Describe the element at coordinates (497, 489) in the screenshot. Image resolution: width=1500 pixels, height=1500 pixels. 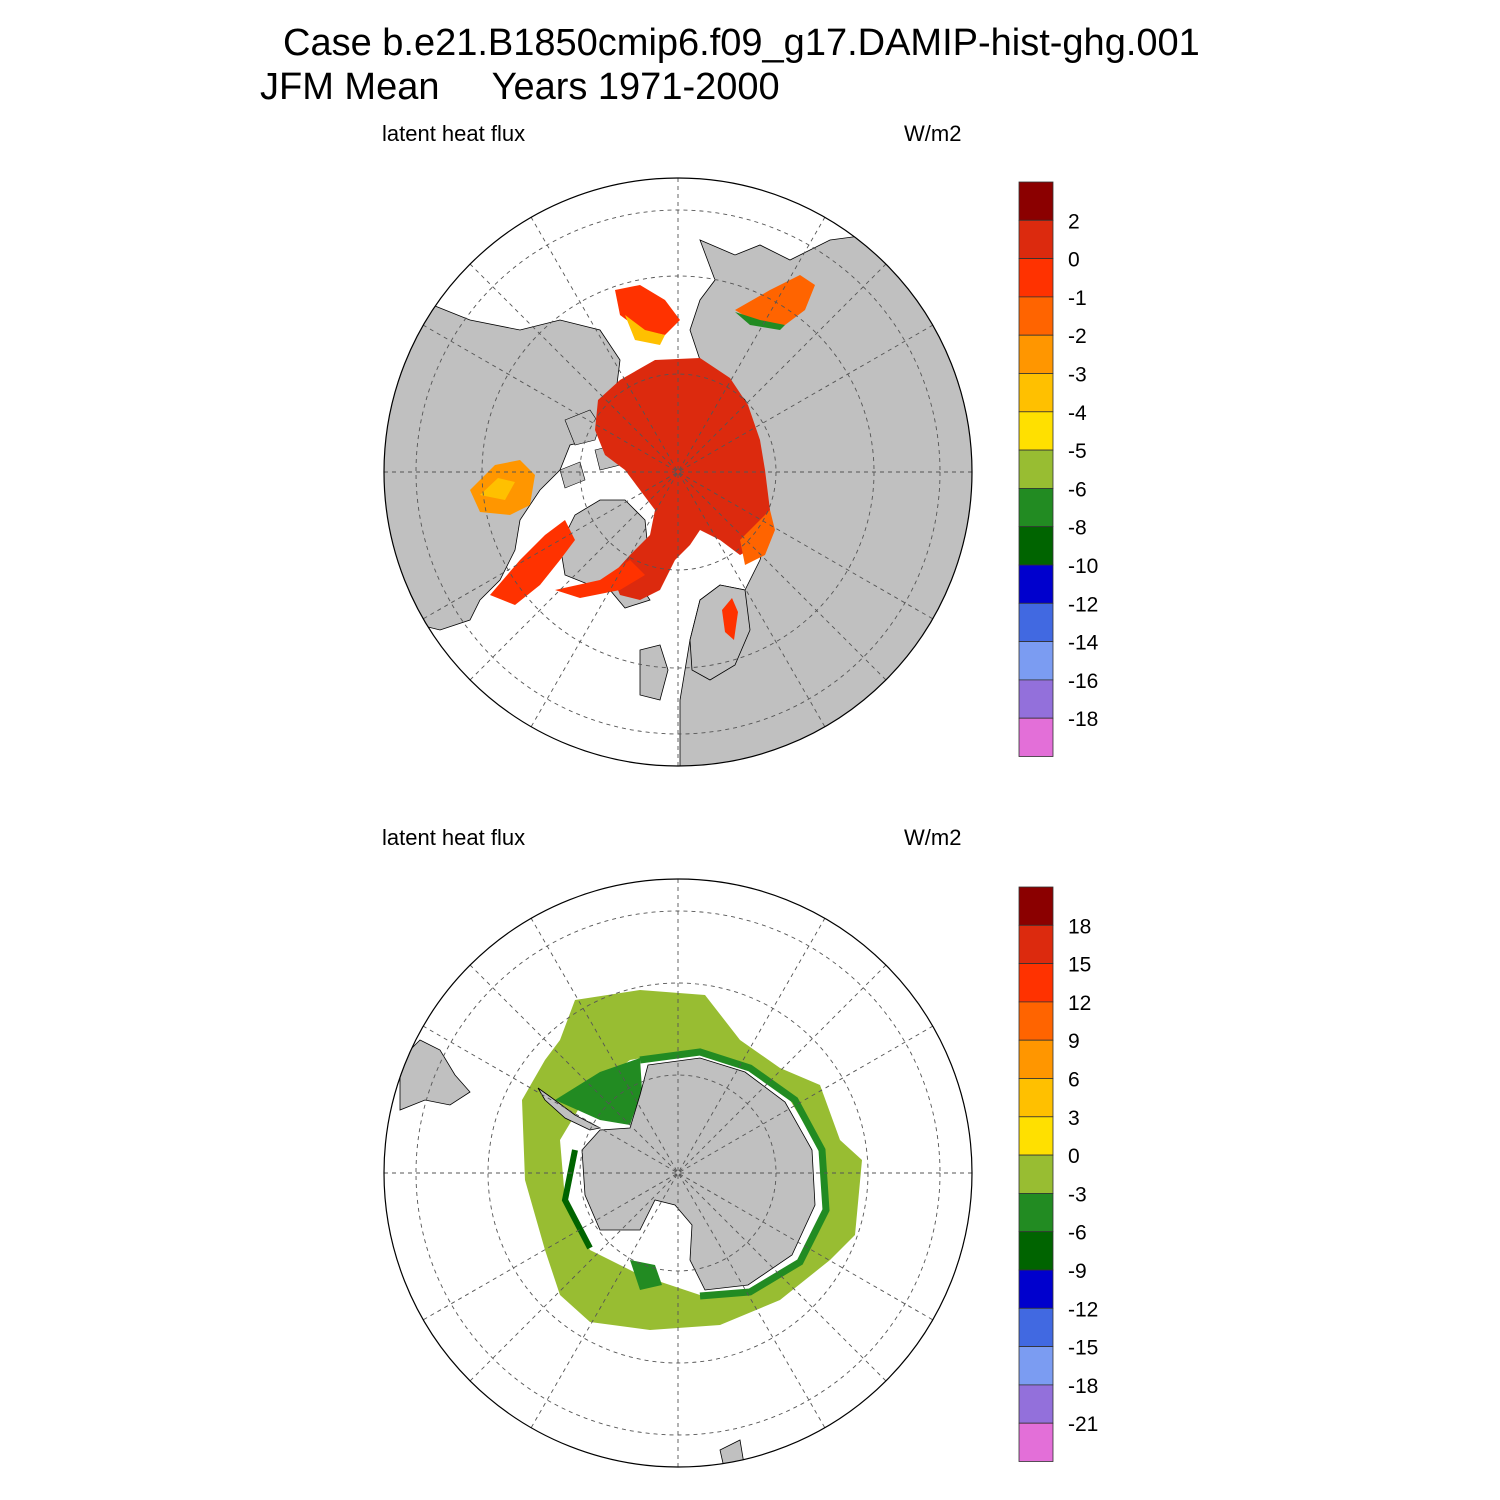
I see `north-data-hudson-bay-core` at that location.